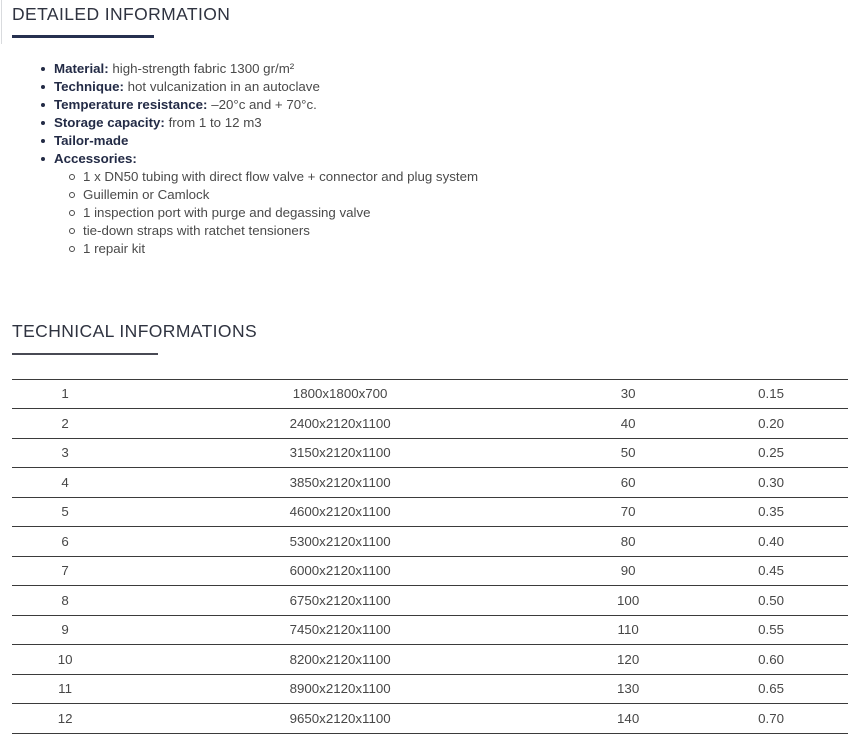 The image size is (860, 745). I want to click on cell-weight: 40, so click(628, 423).